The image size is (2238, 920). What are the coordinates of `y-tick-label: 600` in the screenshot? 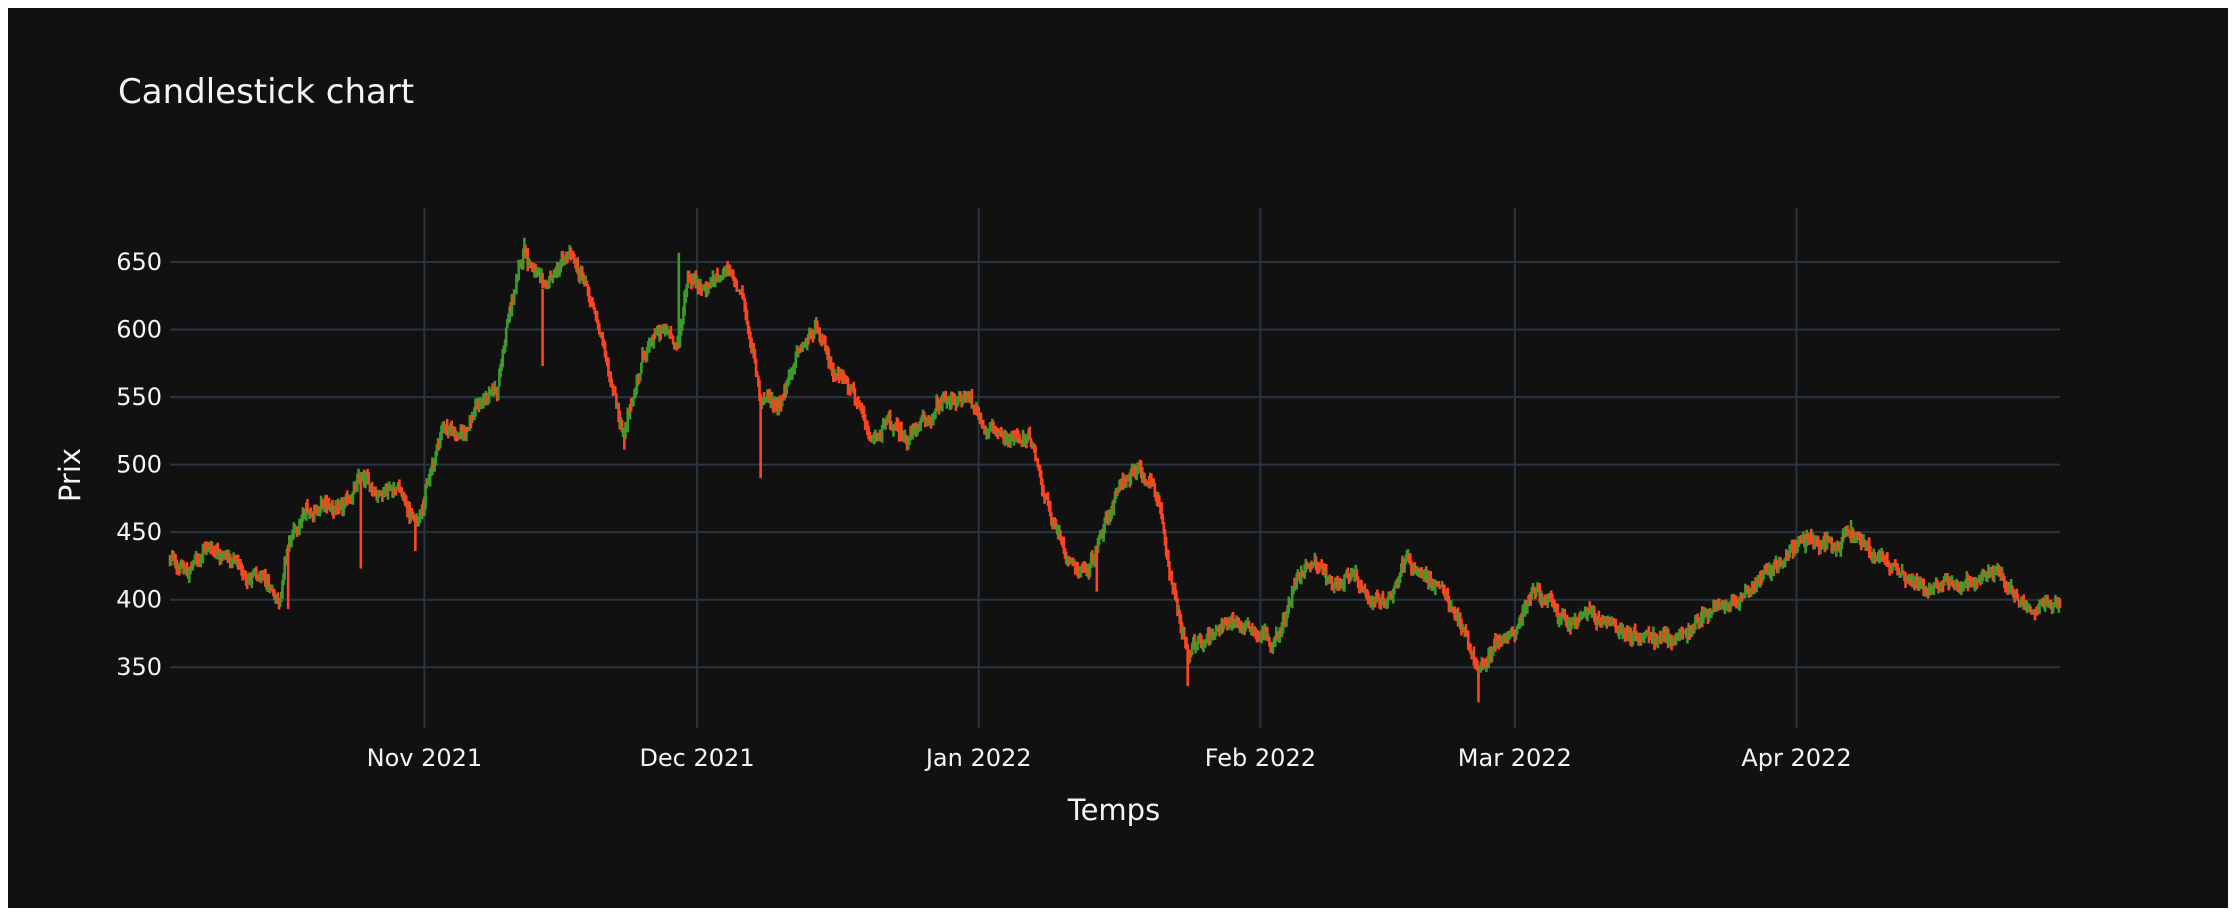 It's located at (139, 330).